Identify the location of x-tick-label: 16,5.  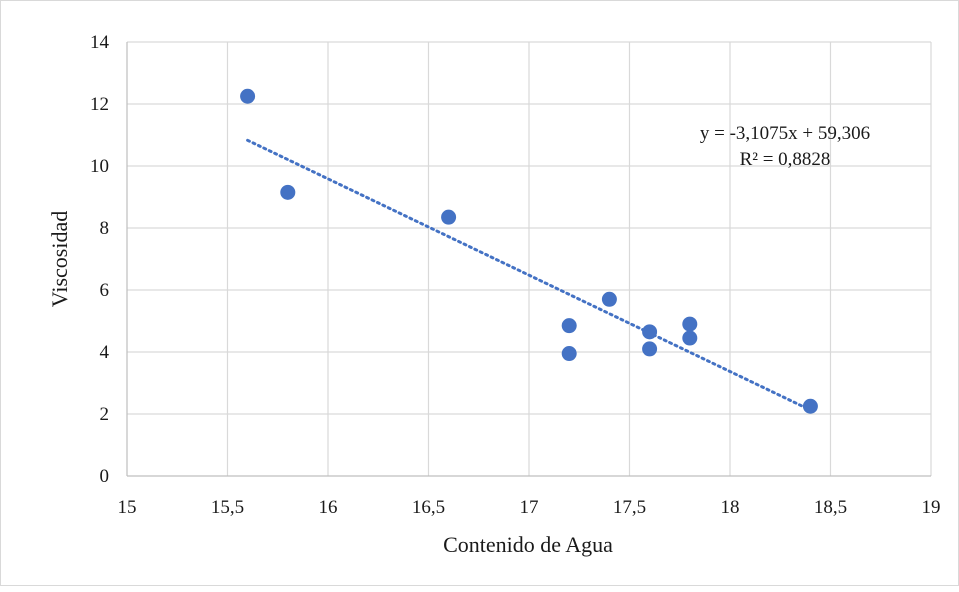
(428, 507).